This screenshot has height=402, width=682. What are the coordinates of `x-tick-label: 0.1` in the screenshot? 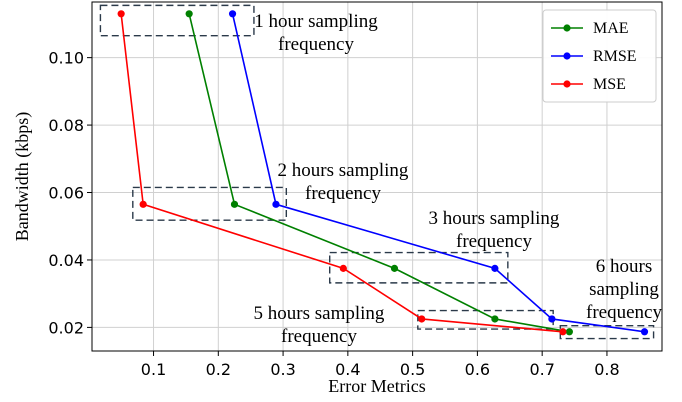 It's located at (153, 369).